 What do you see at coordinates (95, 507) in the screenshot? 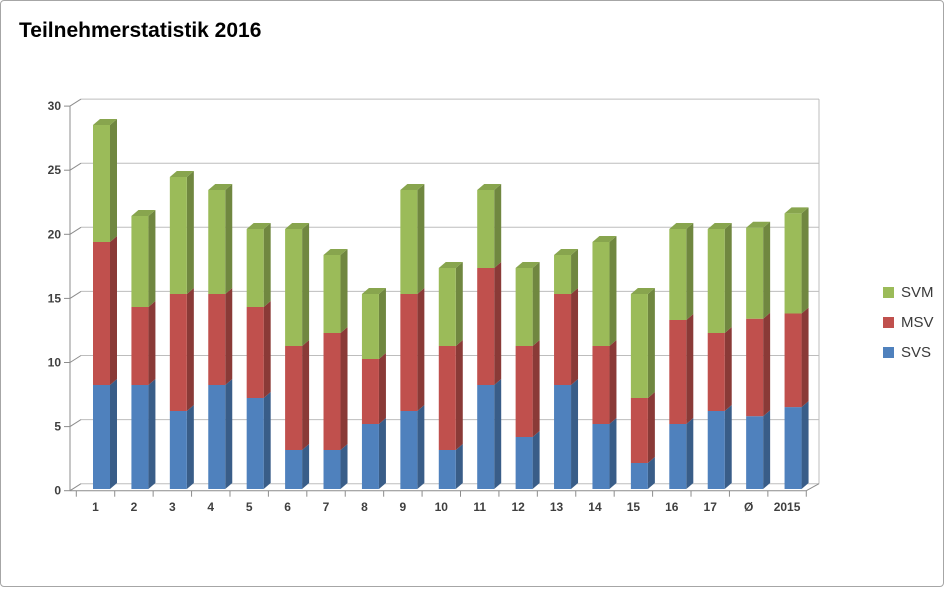
I see `x-axis-category-label: 1` at bounding box center [95, 507].